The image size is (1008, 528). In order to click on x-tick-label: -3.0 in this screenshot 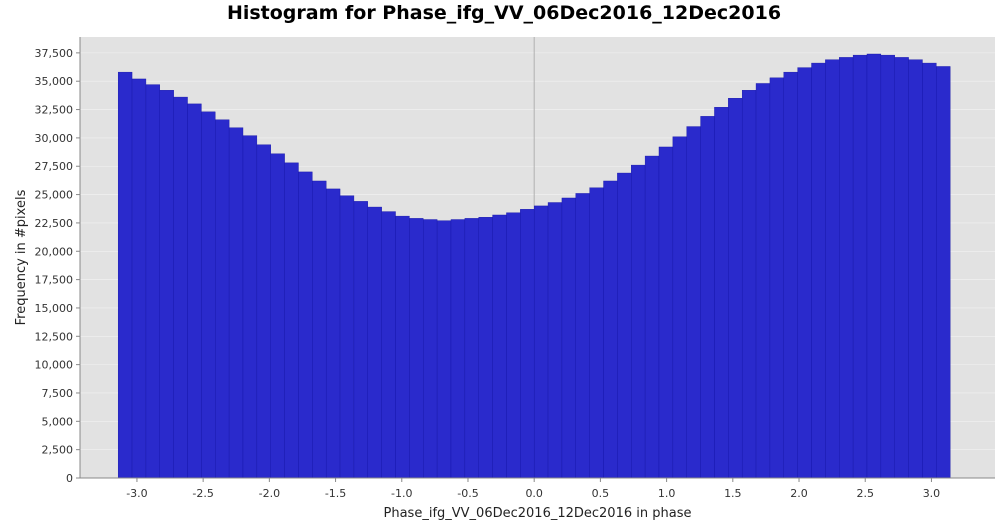, I will do `click(136, 493)`.